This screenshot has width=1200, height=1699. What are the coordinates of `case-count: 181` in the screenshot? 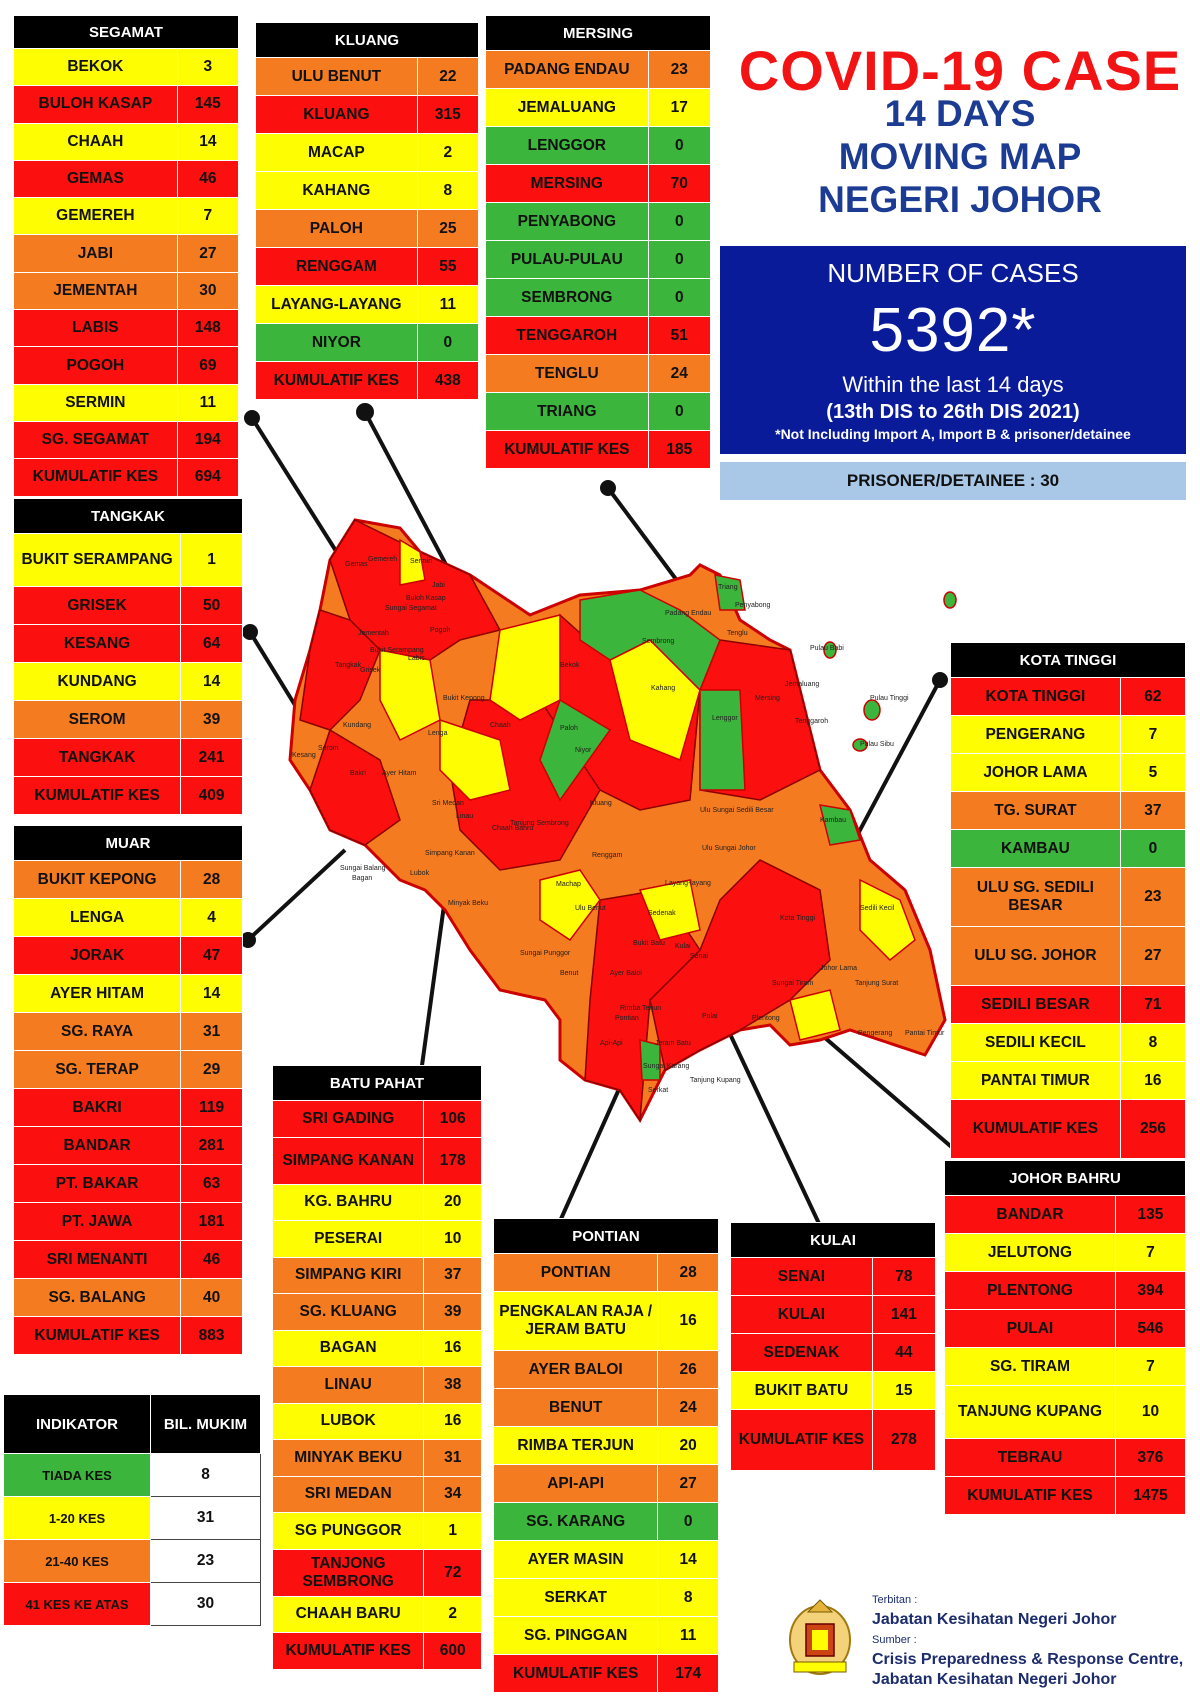 It's located at (211, 1221).